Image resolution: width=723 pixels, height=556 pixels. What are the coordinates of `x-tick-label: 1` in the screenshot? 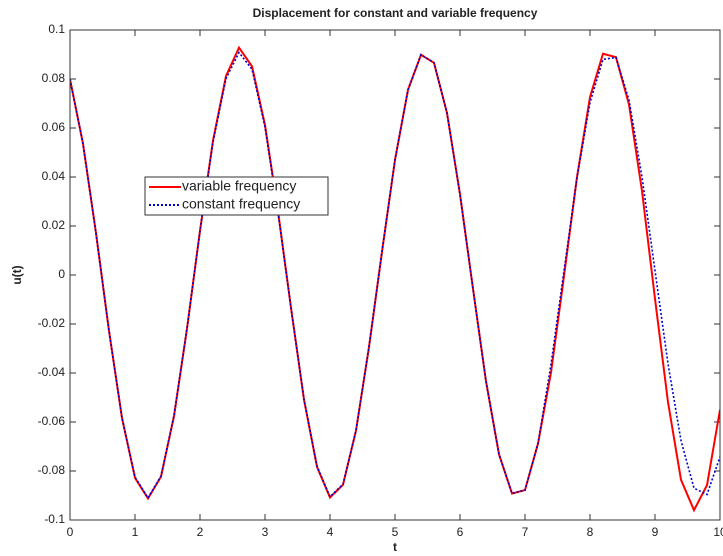 It's located at (135, 532).